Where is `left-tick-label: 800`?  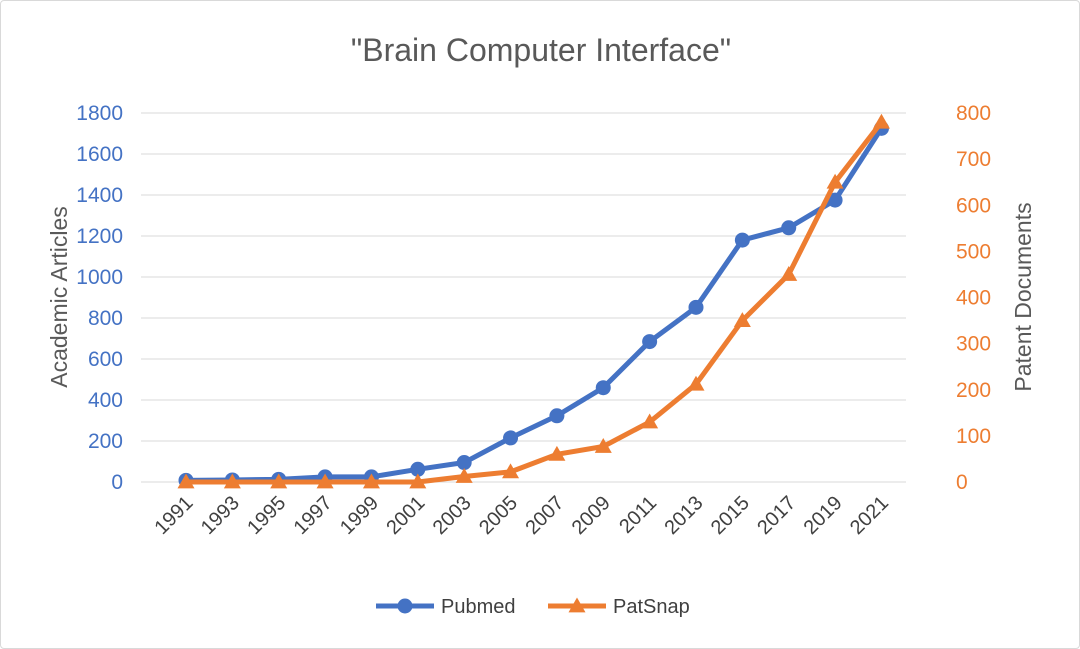 left-tick-label: 800 is located at coordinates (105, 318).